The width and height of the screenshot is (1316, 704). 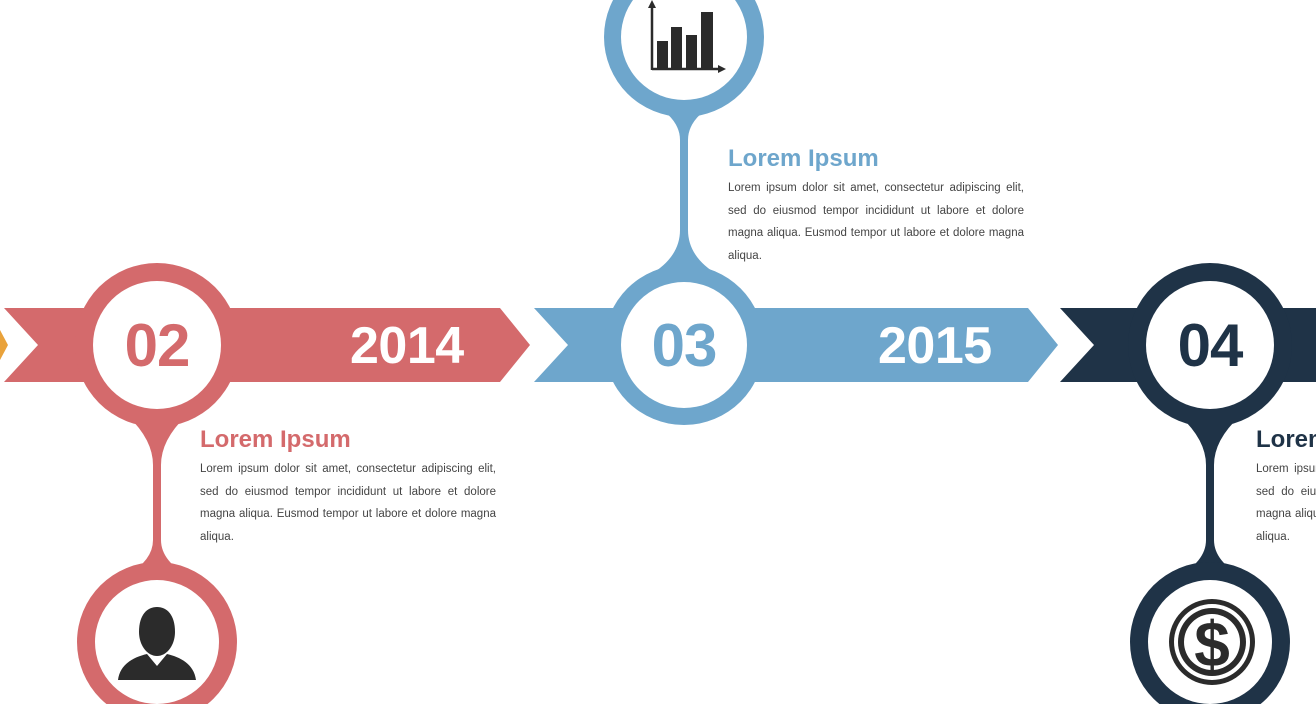 I want to click on year-label-2015: 2015, so click(x=935, y=346).